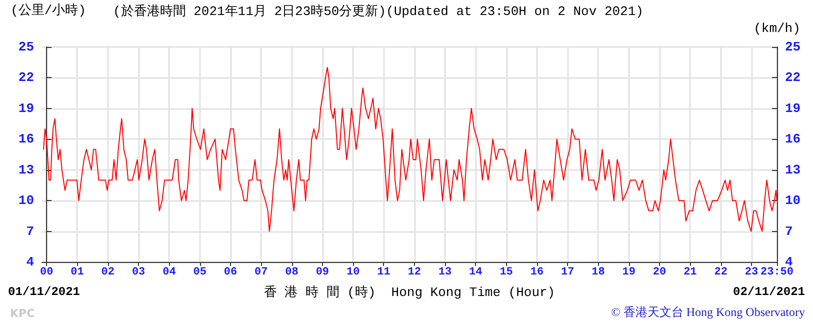  Describe the element at coordinates (26, 200) in the screenshot. I see `y-tick-label: 10` at that location.